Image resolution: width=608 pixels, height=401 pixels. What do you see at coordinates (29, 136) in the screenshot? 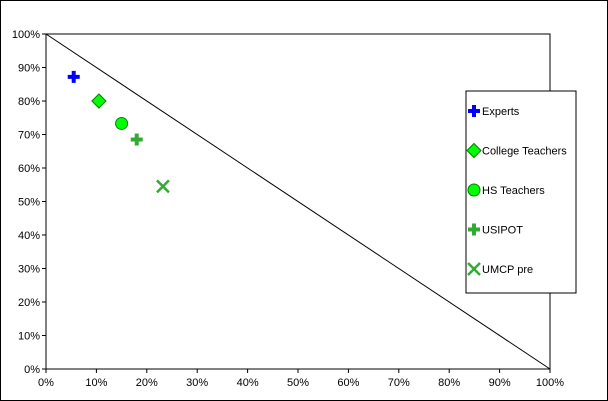
I see `y-tick-label: 70%` at bounding box center [29, 136].